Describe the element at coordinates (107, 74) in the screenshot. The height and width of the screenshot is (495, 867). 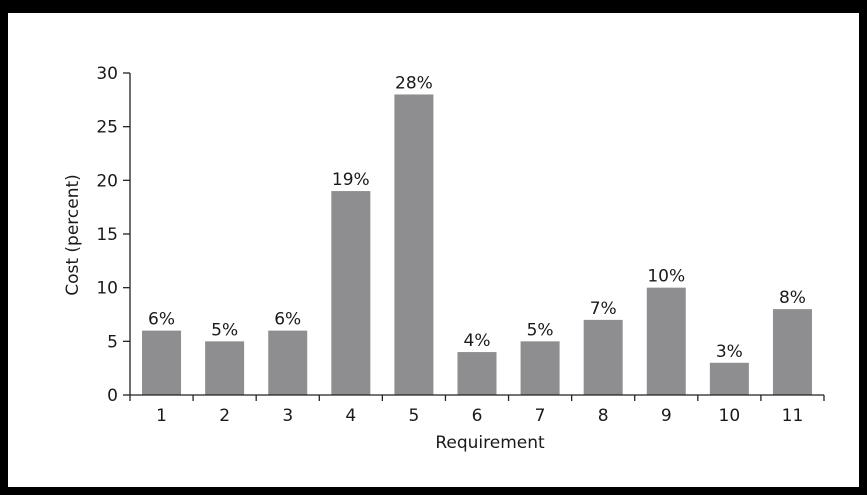
I see `y-tick-label: 30` at that location.